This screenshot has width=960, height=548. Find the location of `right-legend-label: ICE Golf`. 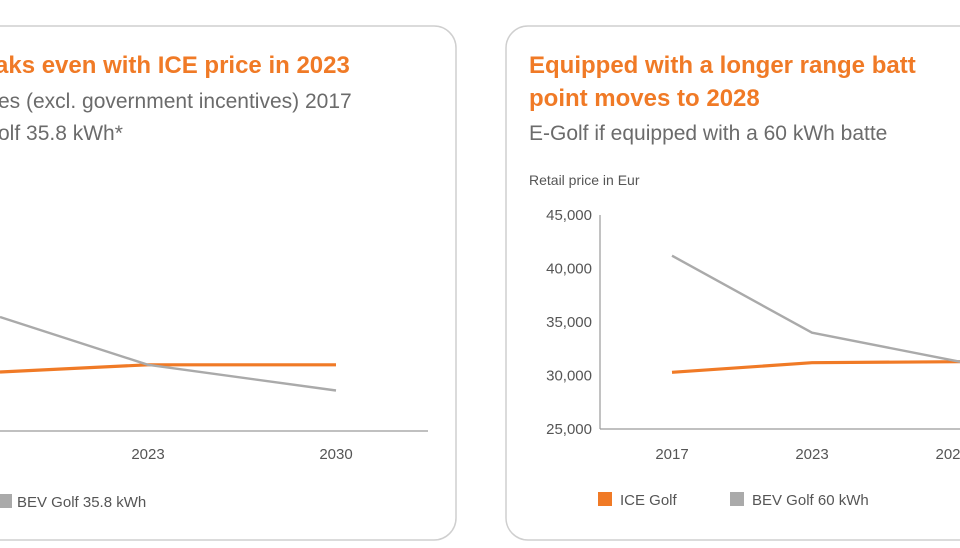

right-legend-label: ICE Golf is located at coordinates (649, 500).